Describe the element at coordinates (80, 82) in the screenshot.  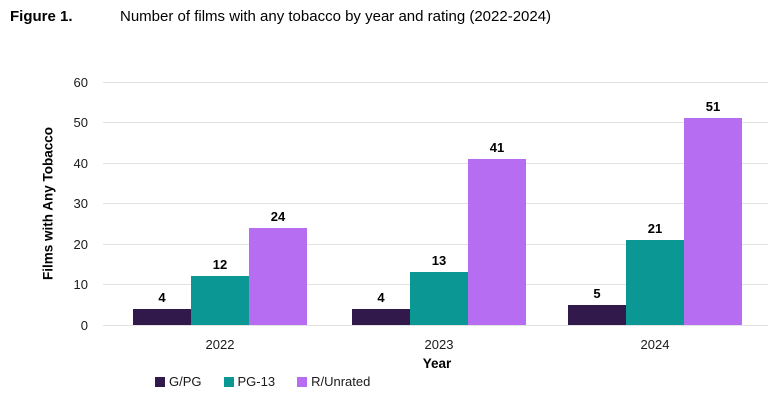
I see `y-tick-label-60: 60` at that location.